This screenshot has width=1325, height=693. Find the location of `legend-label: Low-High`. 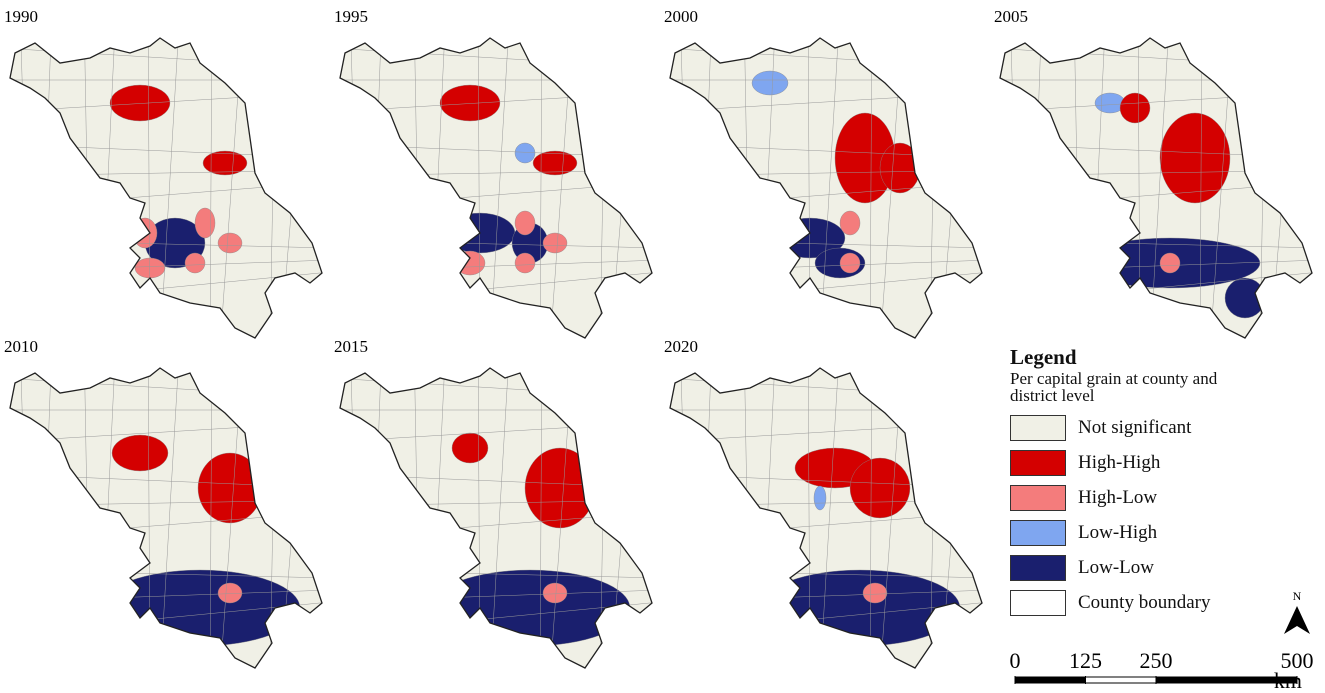

legend-label: Low-High is located at coordinates (1118, 532).